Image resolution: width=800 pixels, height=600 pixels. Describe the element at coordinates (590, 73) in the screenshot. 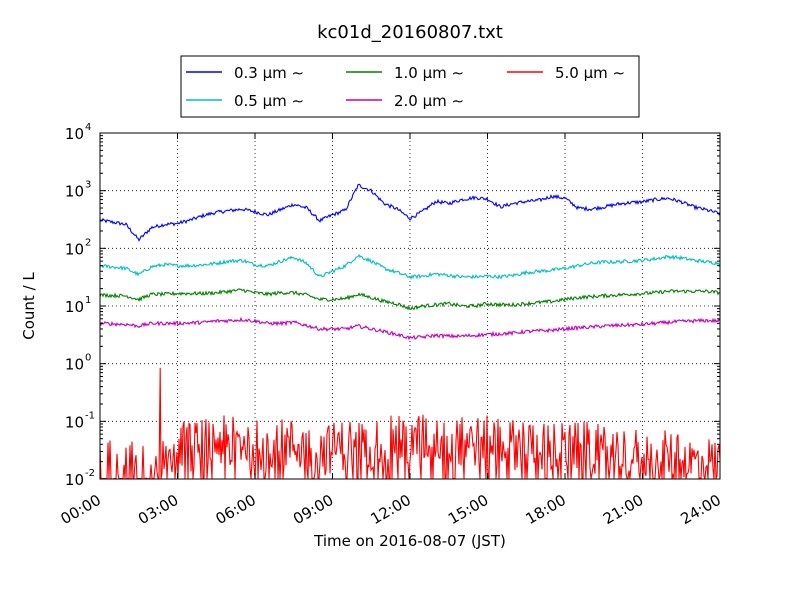

I see `legend-label: 5.0 μm ∼` at that location.